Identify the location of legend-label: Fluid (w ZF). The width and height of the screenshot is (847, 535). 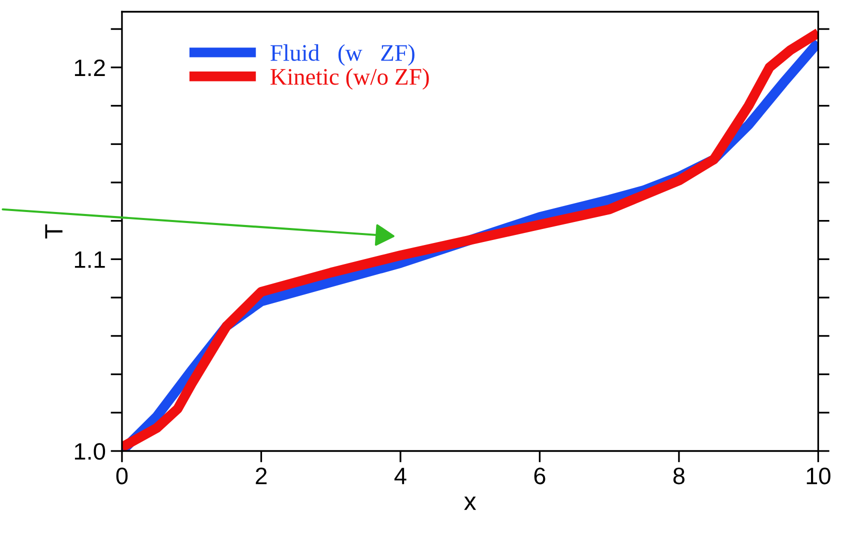
(342, 55).